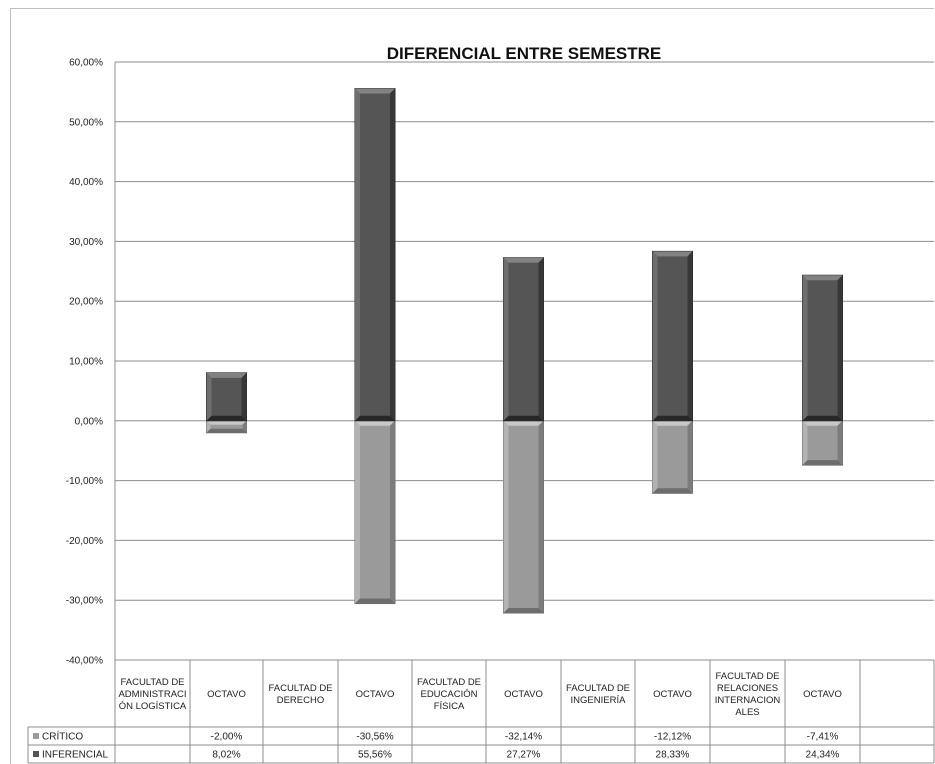 The height and width of the screenshot is (764, 935). Describe the element at coordinates (86, 242) in the screenshot. I see `y-tick-label: 30,00%` at that location.